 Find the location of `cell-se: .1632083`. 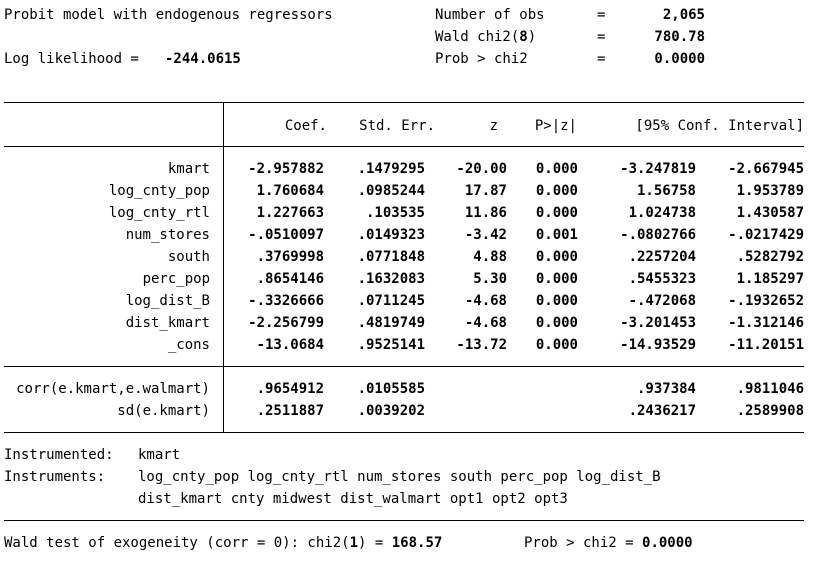

cell-se: .1632083 is located at coordinates (391, 279).